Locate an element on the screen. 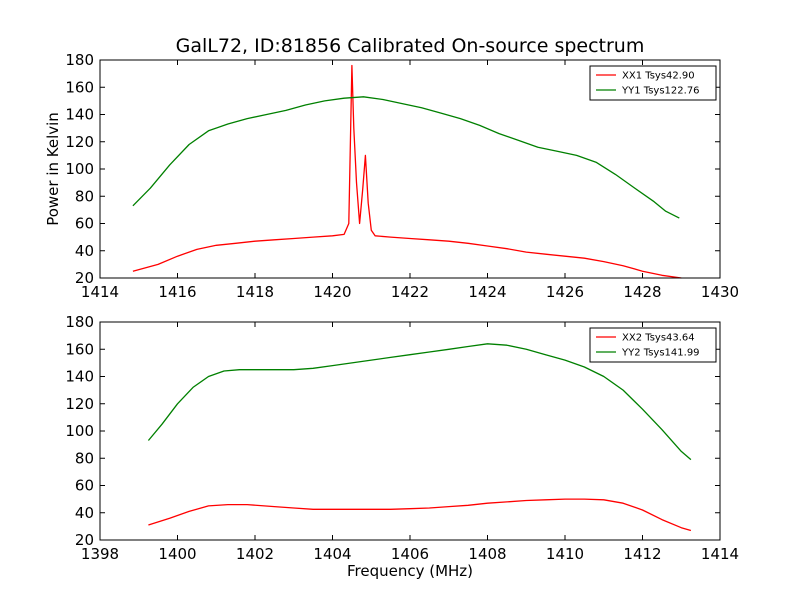  x-tick-label: 1410 is located at coordinates (565, 554).